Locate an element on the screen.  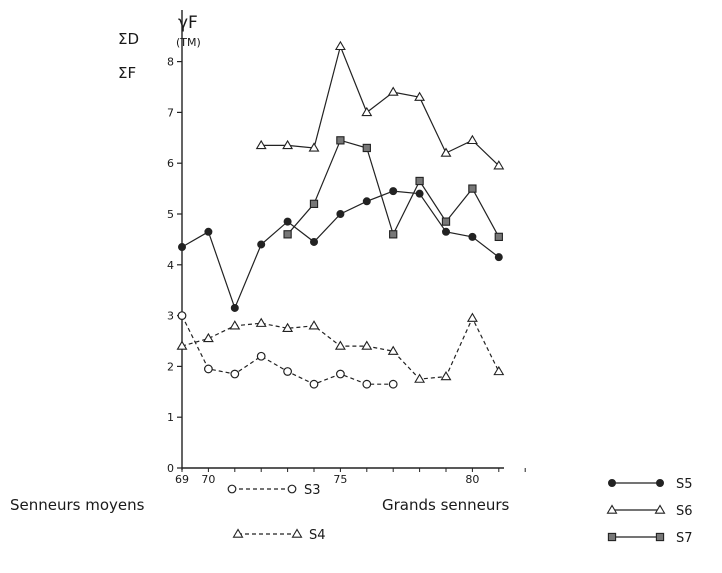
legend-item-s7: S7 is located at coordinates (650, 538).